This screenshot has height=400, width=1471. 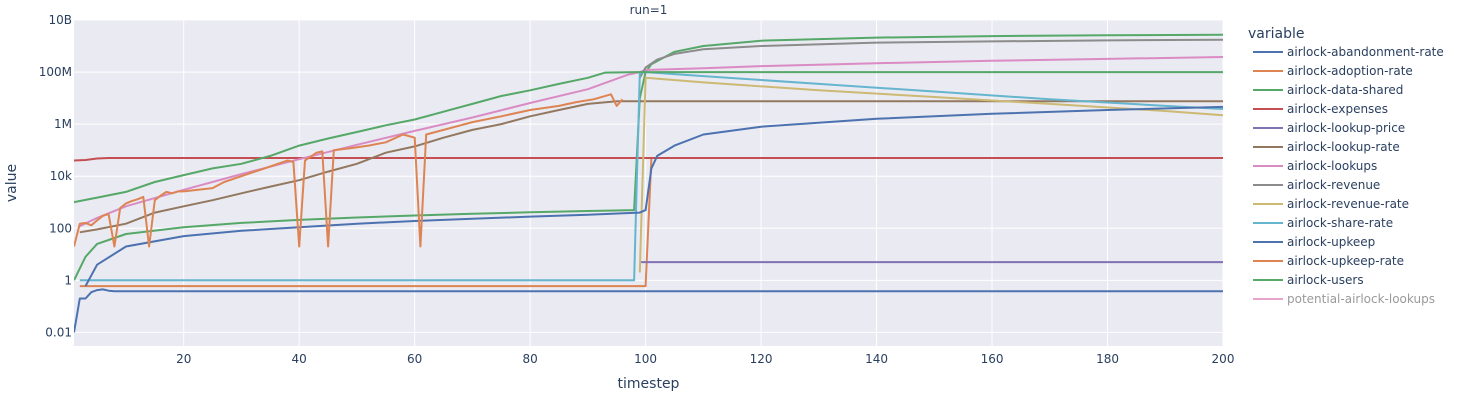 What do you see at coordinates (1333, 185) in the screenshot?
I see `legend-label: airlock-revenue` at bounding box center [1333, 185].